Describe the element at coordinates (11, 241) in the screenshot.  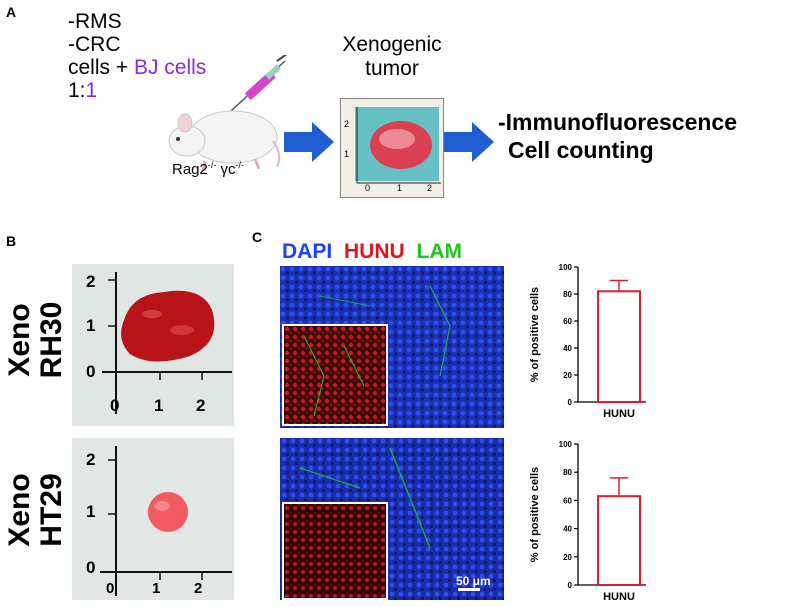
I see `panel-label-b: B` at that location.